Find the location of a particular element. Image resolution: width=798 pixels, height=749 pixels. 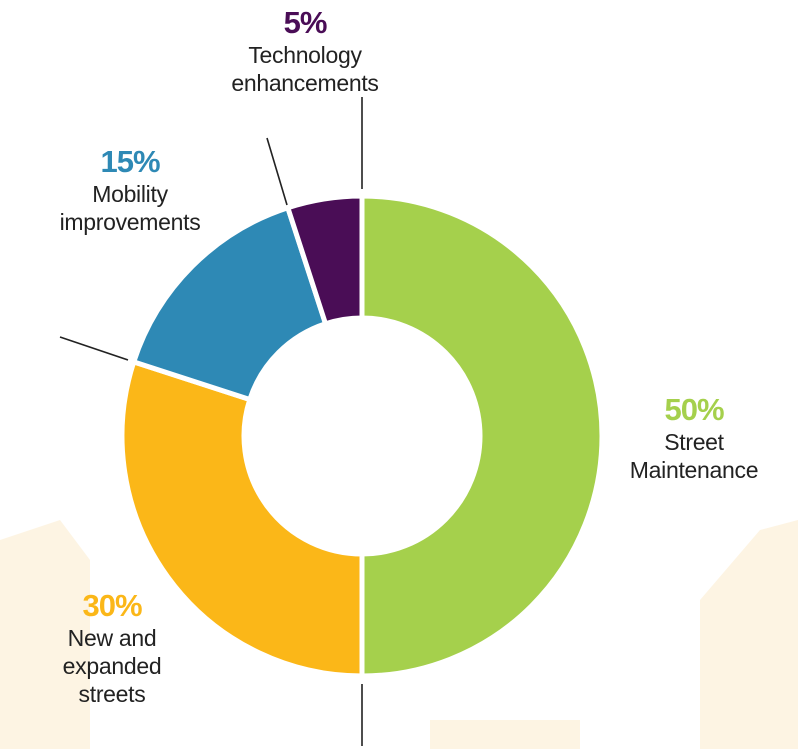

slice-label: 50% Street Maintenance is located at coordinates (694, 438).